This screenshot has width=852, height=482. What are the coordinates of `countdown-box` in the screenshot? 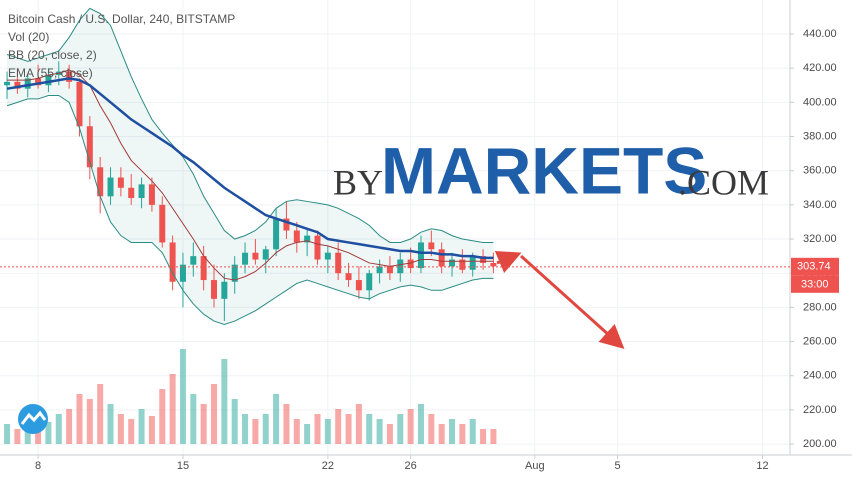 It's located at (815, 284).